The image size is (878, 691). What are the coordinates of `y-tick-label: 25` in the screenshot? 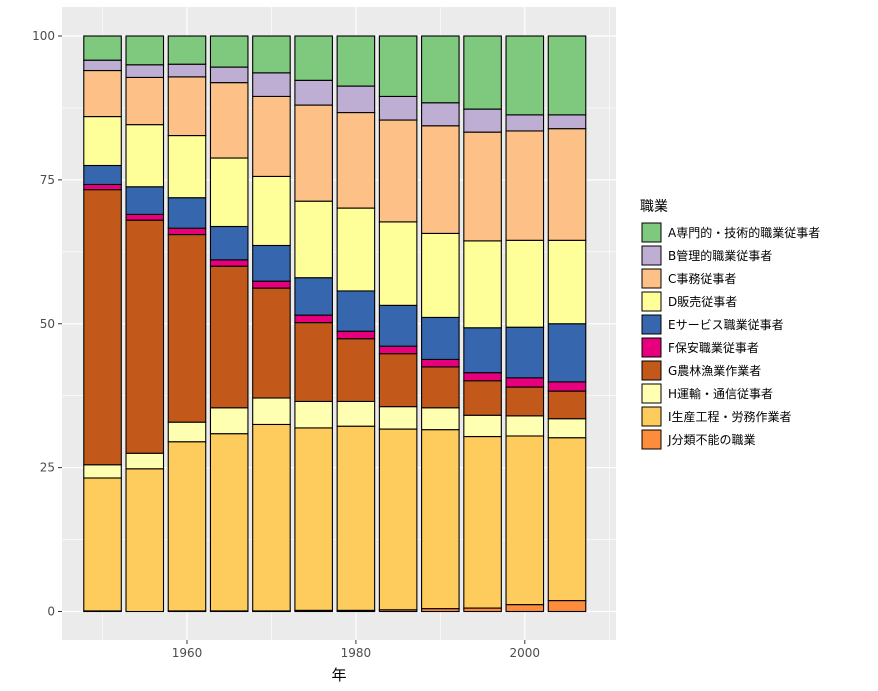 It's located at (47, 468).